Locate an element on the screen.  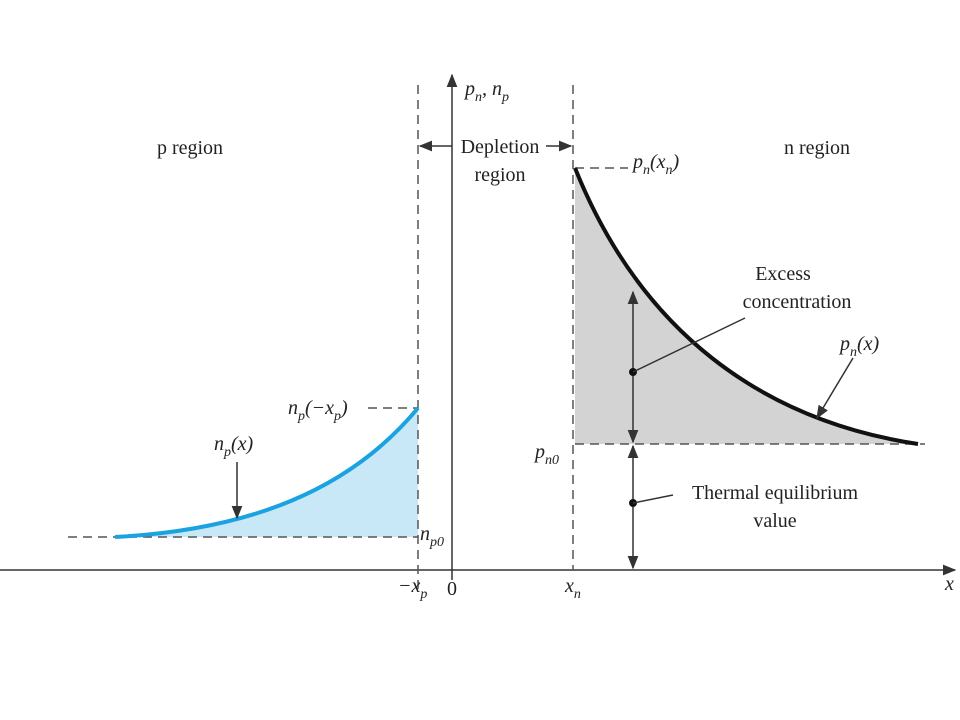
label-text: (−x is located at coordinates (319, 408).